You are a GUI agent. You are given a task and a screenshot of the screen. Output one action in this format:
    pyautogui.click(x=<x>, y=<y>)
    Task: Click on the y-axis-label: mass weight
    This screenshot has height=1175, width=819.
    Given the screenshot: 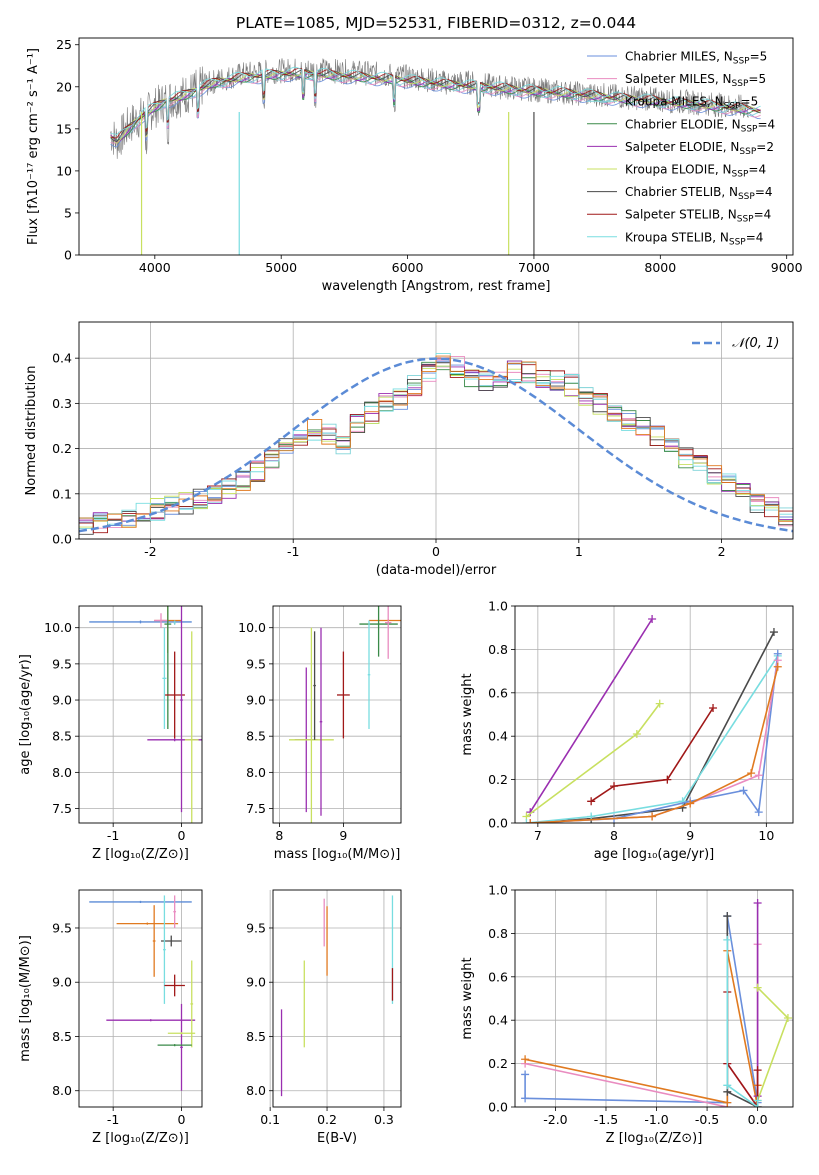 What is the action you would take?
    pyautogui.click(x=467, y=998)
    